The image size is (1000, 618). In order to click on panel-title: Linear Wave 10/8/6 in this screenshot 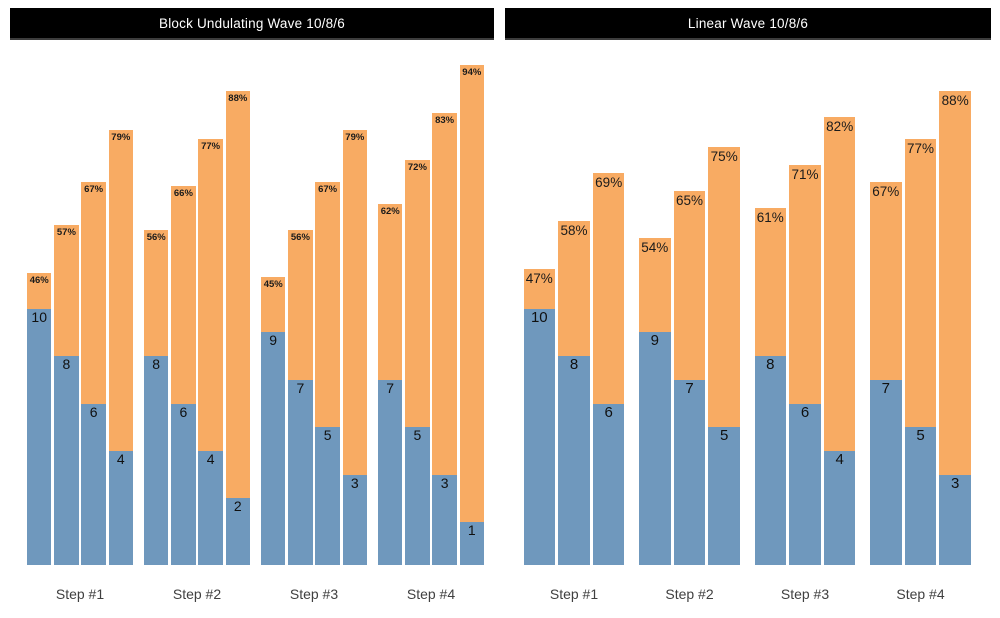, I will do `click(748, 23)`.